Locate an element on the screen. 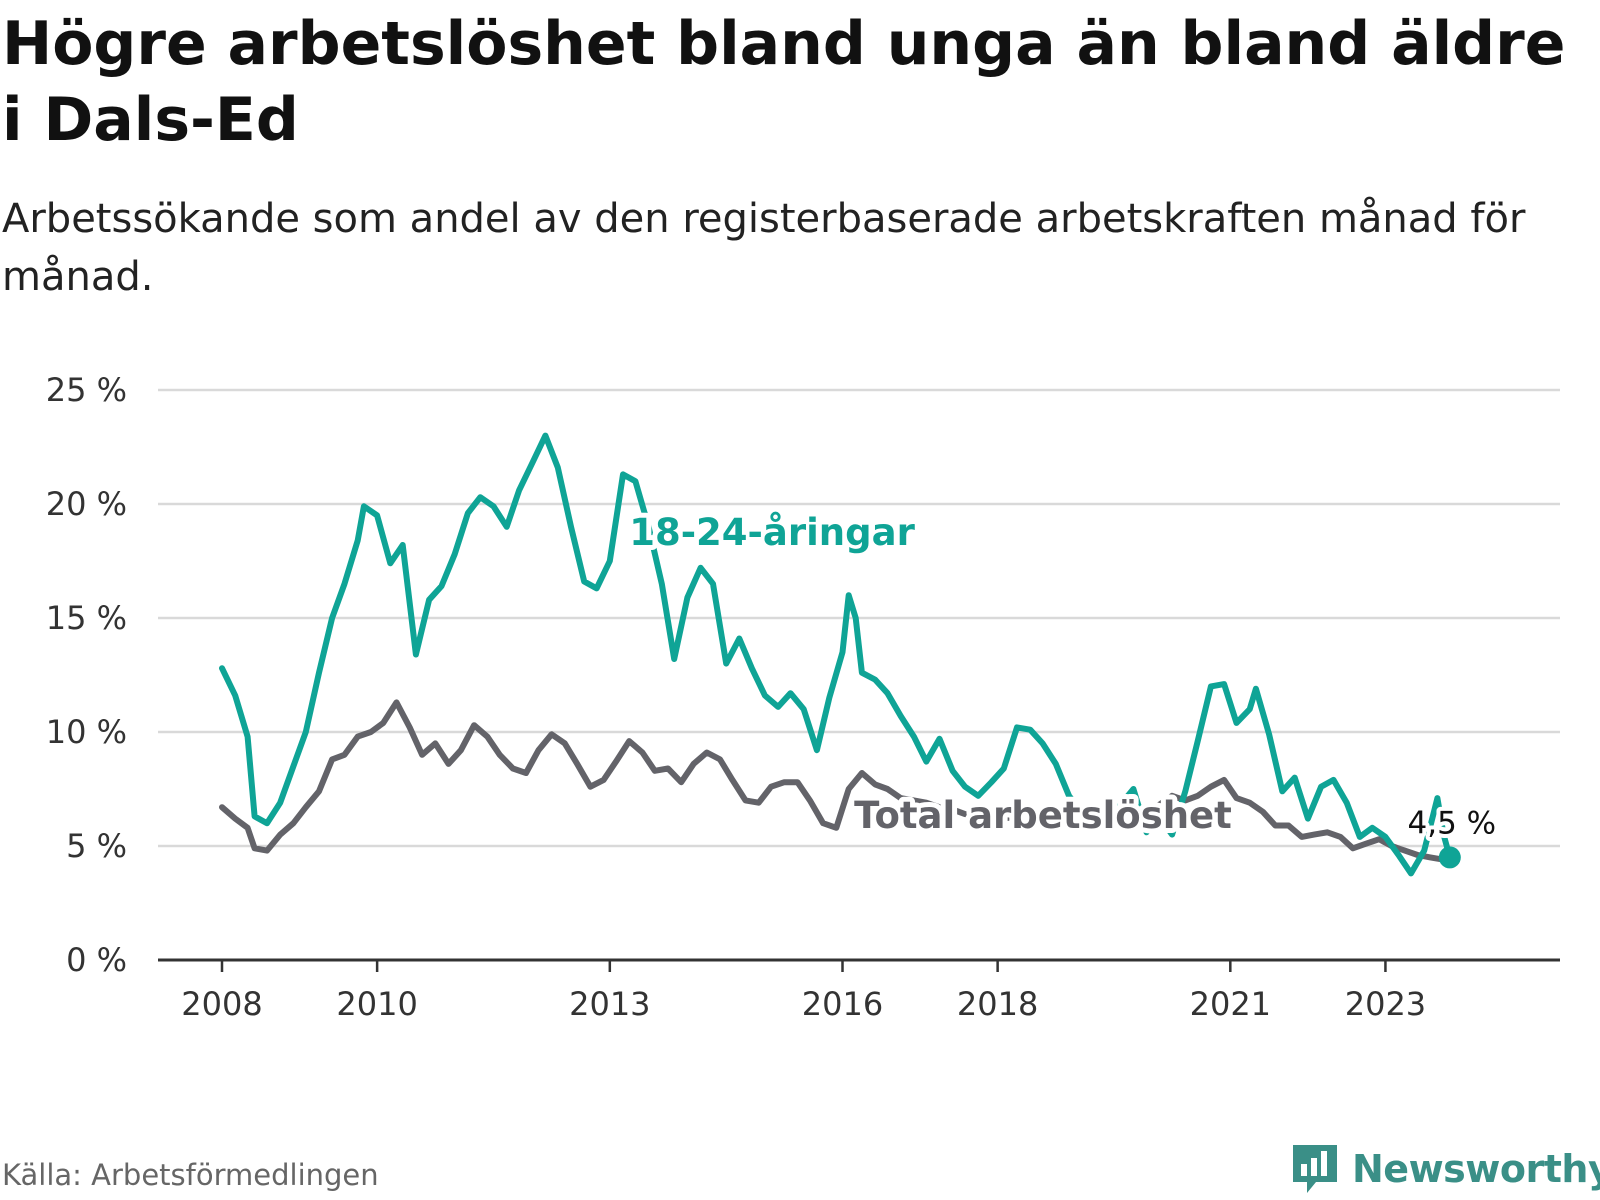  source-note: Källa: Arbetsförmedlingen is located at coordinates (190, 1175).